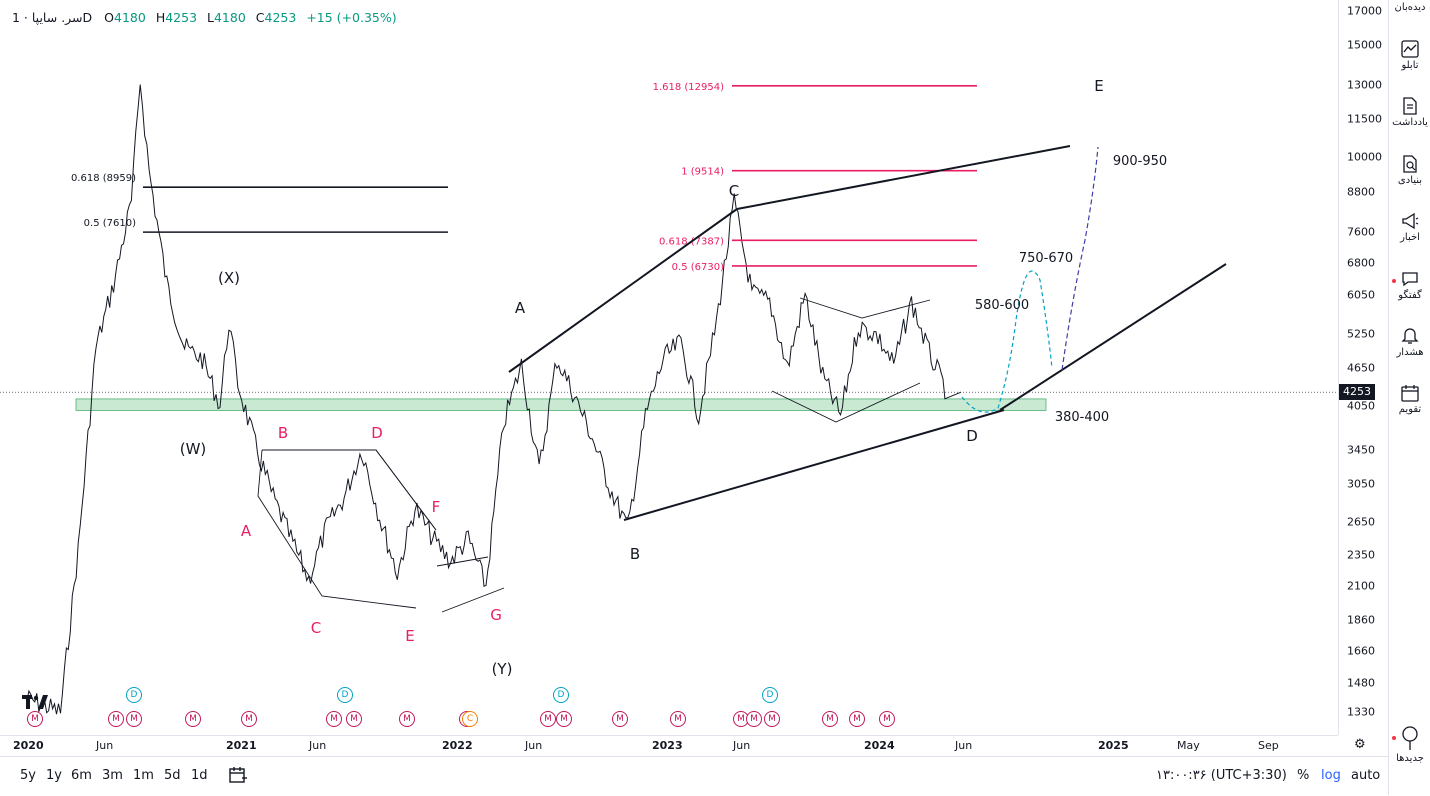  I want to click on date-range-calendar-icon, so click(238, 777).